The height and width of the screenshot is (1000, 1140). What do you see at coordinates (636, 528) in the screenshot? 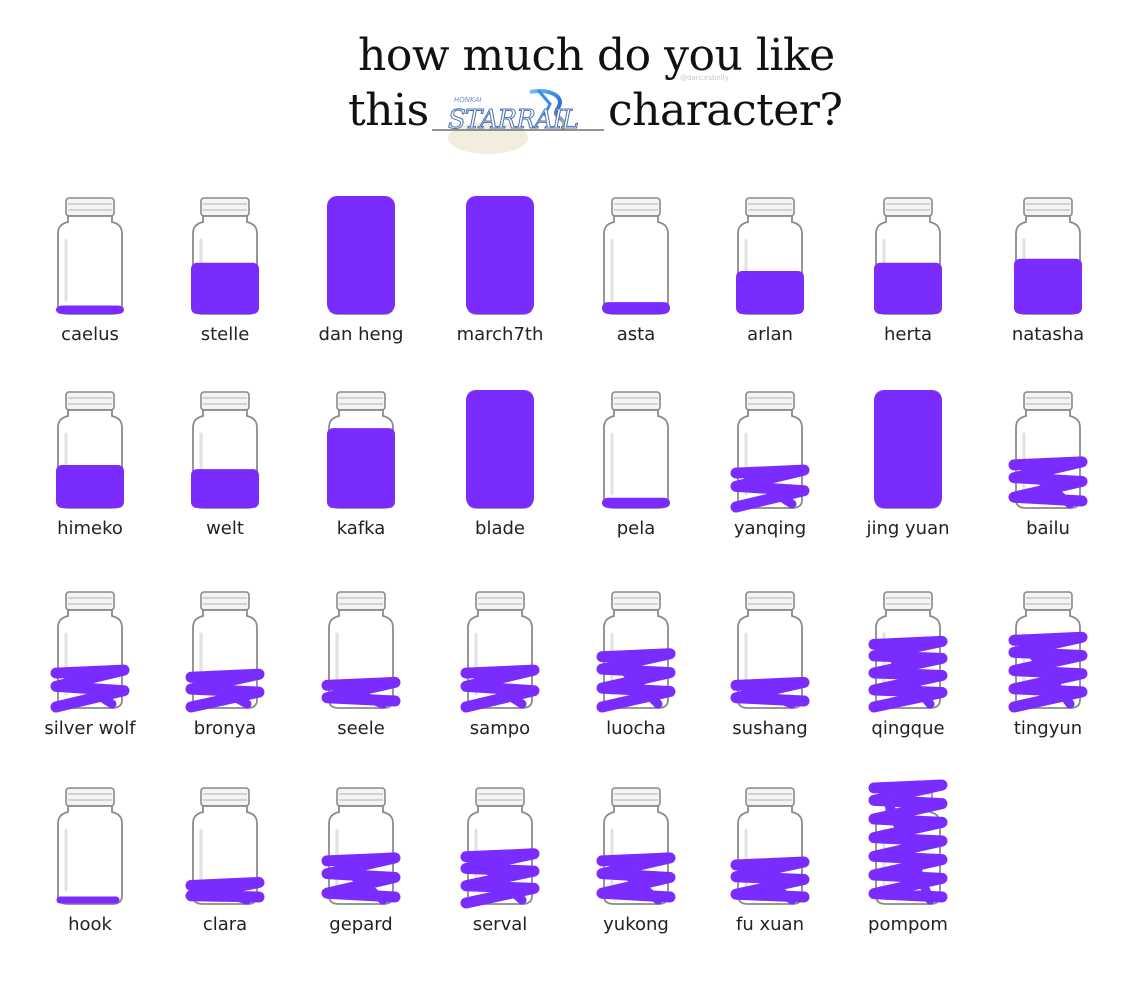
I see `jar-label: pela` at bounding box center [636, 528].